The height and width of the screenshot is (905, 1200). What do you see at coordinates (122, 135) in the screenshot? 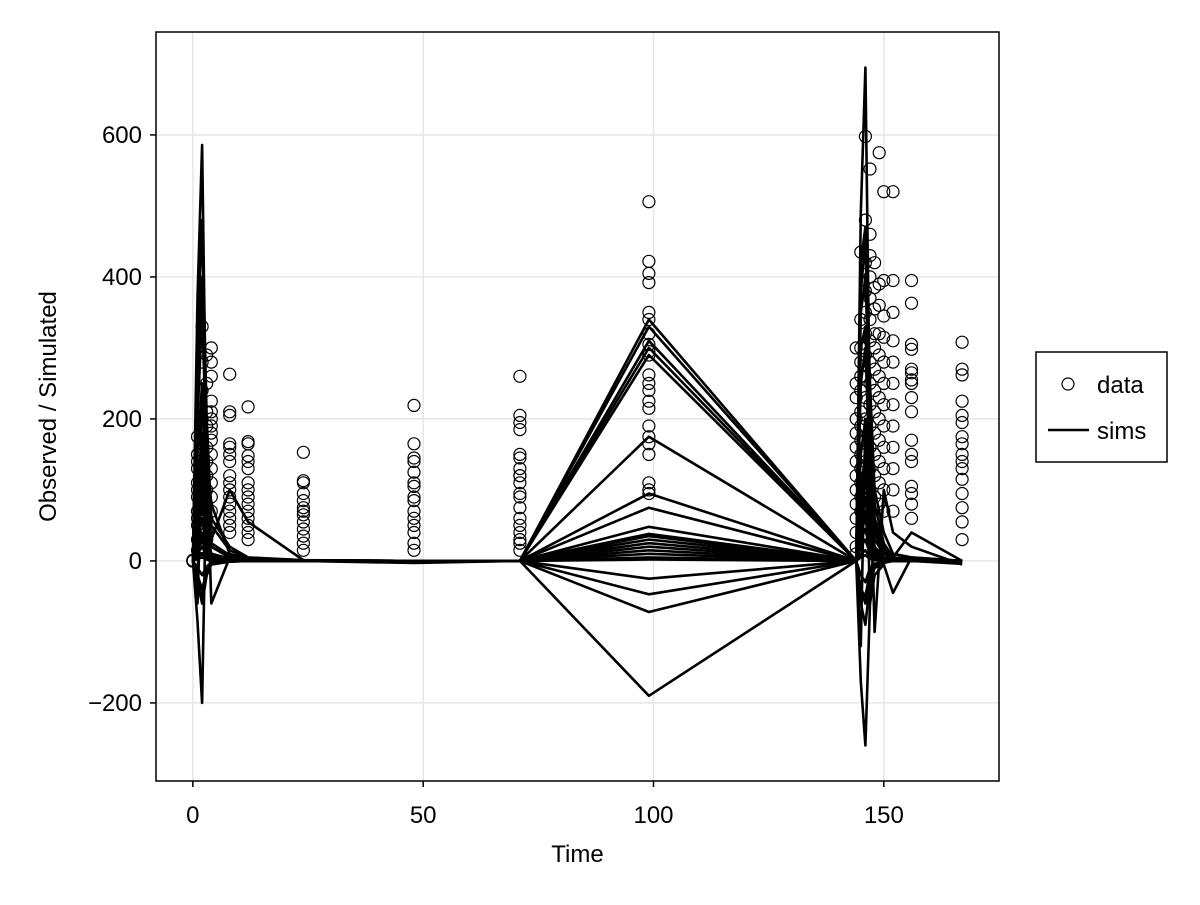
I see `y-tick-label: 600` at bounding box center [122, 135].